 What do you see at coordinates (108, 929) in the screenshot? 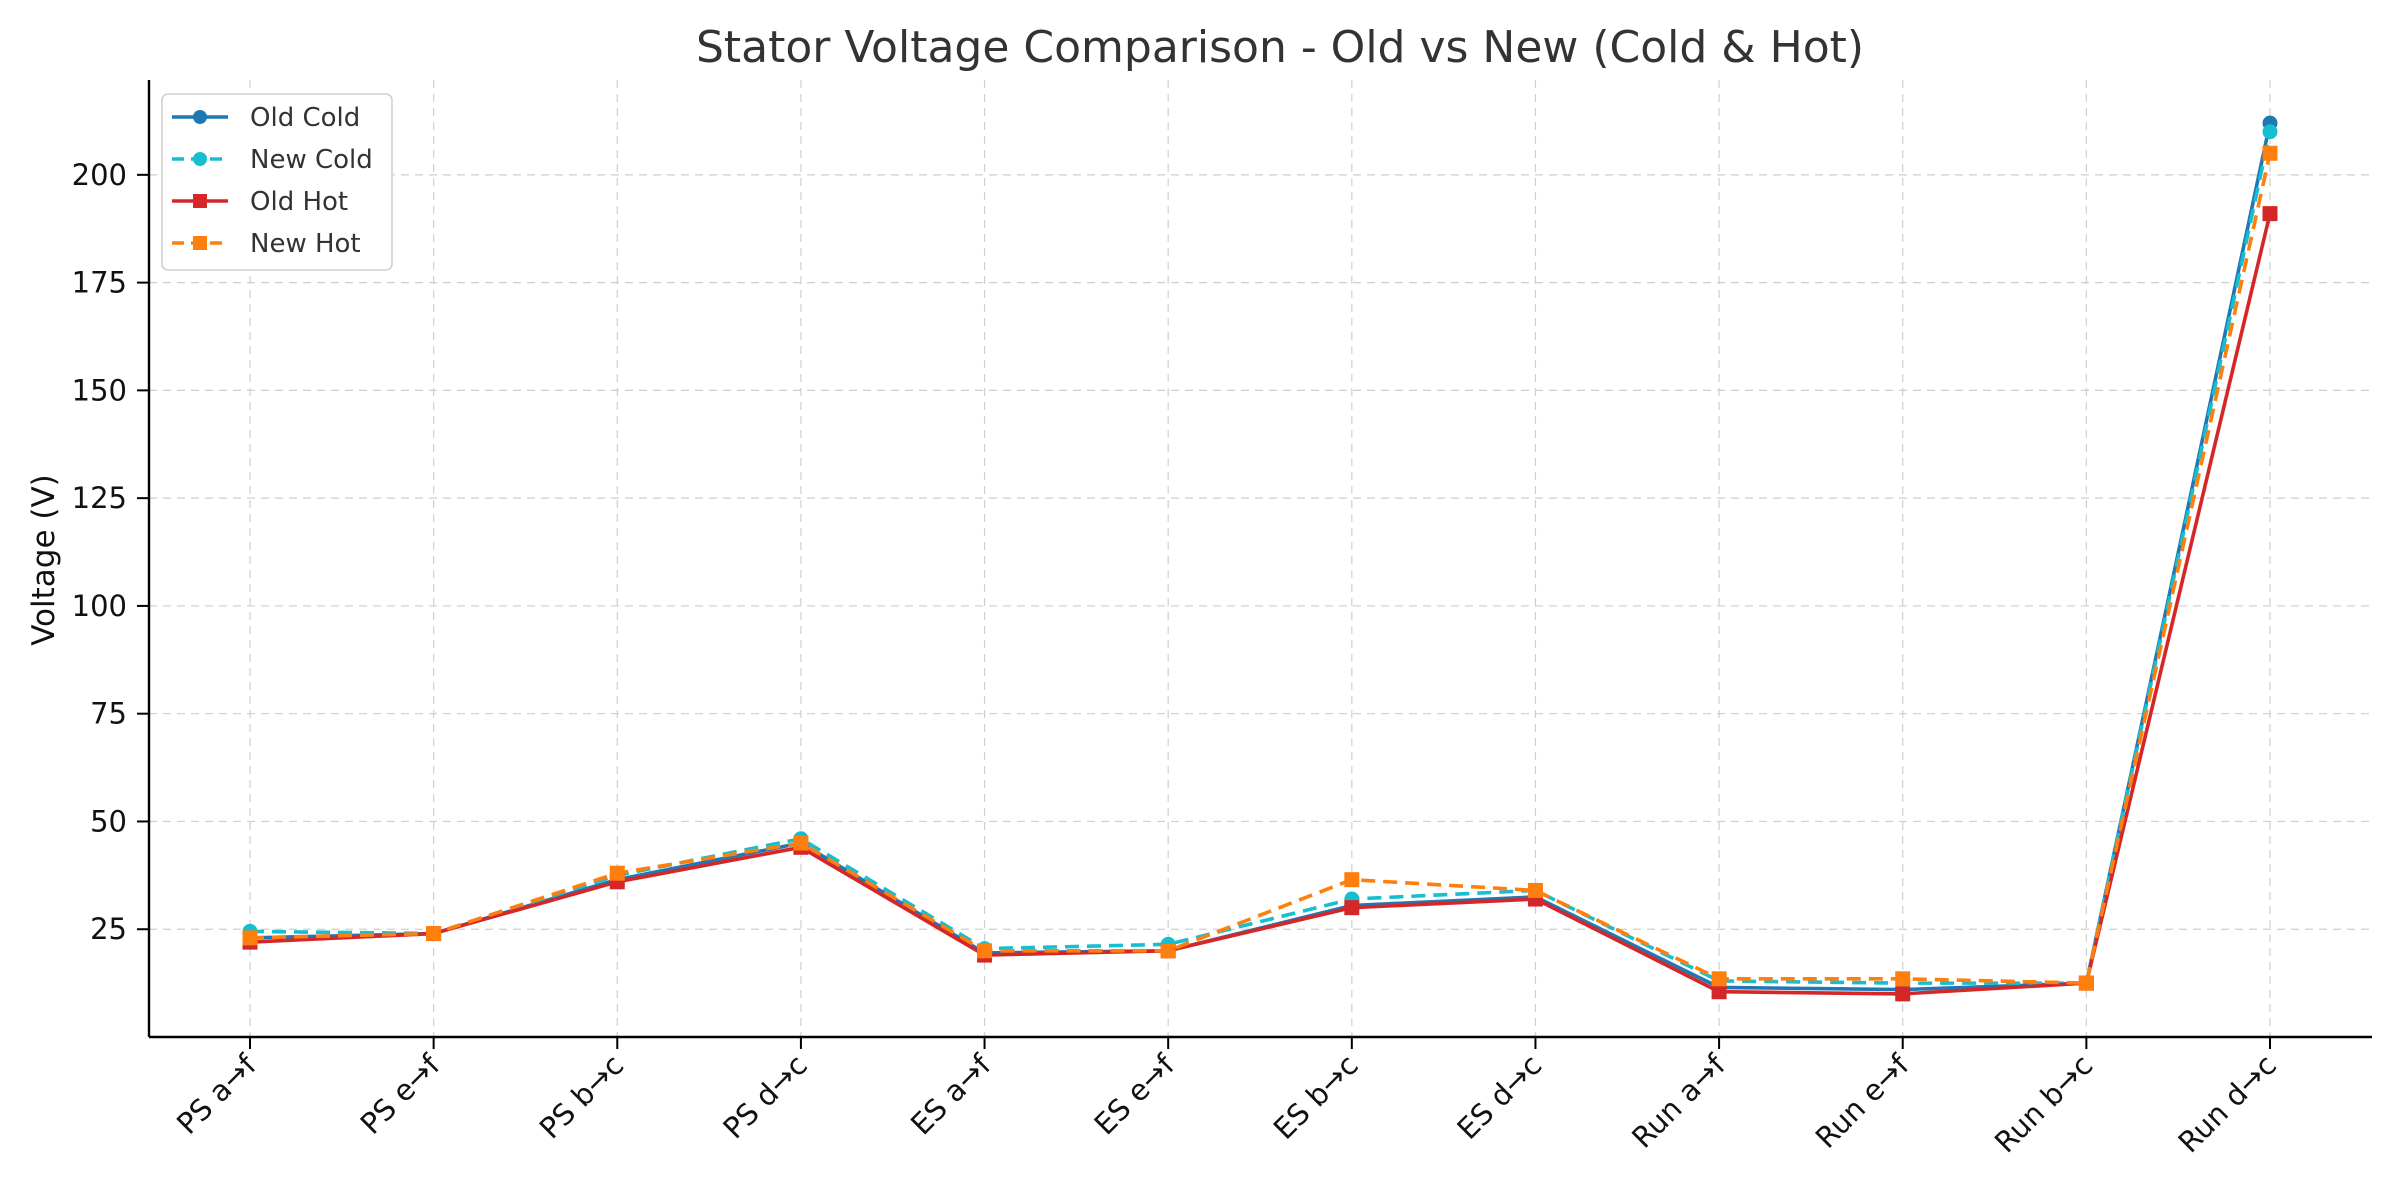
I see `y-tick-label: 25` at bounding box center [108, 929].